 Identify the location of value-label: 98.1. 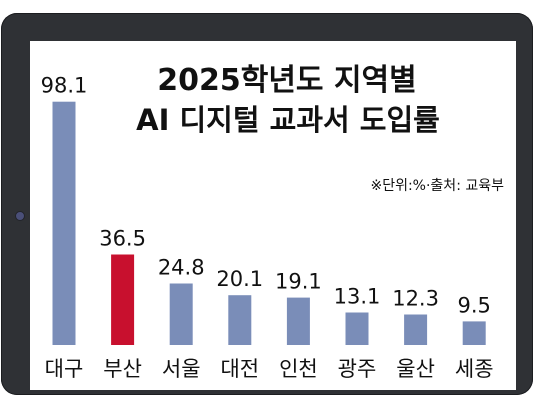
(64, 86).